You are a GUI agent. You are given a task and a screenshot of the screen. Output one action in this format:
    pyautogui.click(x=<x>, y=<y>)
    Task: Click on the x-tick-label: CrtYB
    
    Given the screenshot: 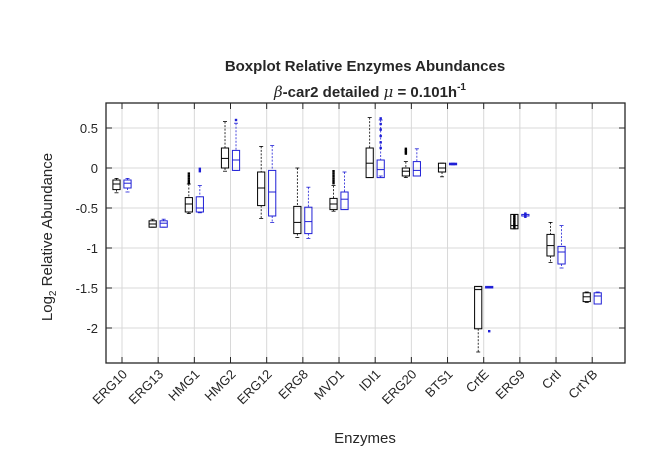 What is the action you would take?
    pyautogui.click(x=582, y=384)
    